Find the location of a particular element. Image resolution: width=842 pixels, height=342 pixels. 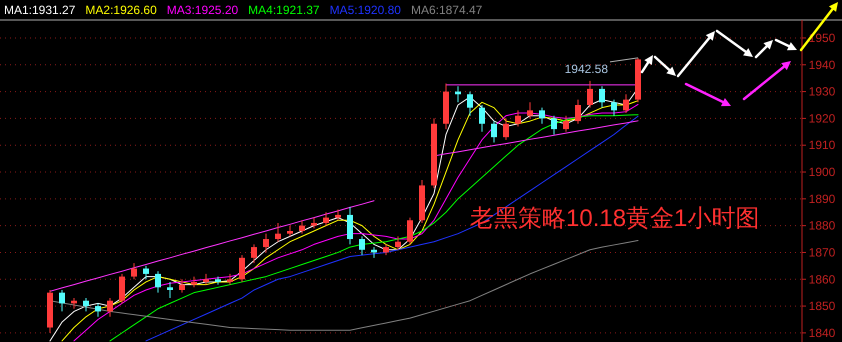

y-tick-label: 1850 is located at coordinates (822, 306).